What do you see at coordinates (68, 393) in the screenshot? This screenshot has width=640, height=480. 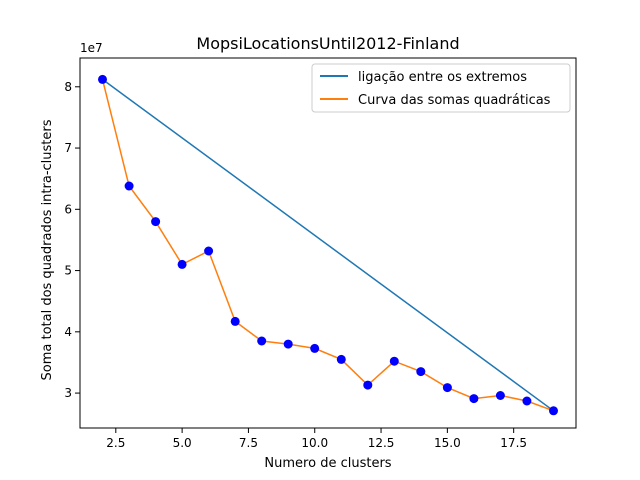 I see `y-tick-label: 3` at bounding box center [68, 393].